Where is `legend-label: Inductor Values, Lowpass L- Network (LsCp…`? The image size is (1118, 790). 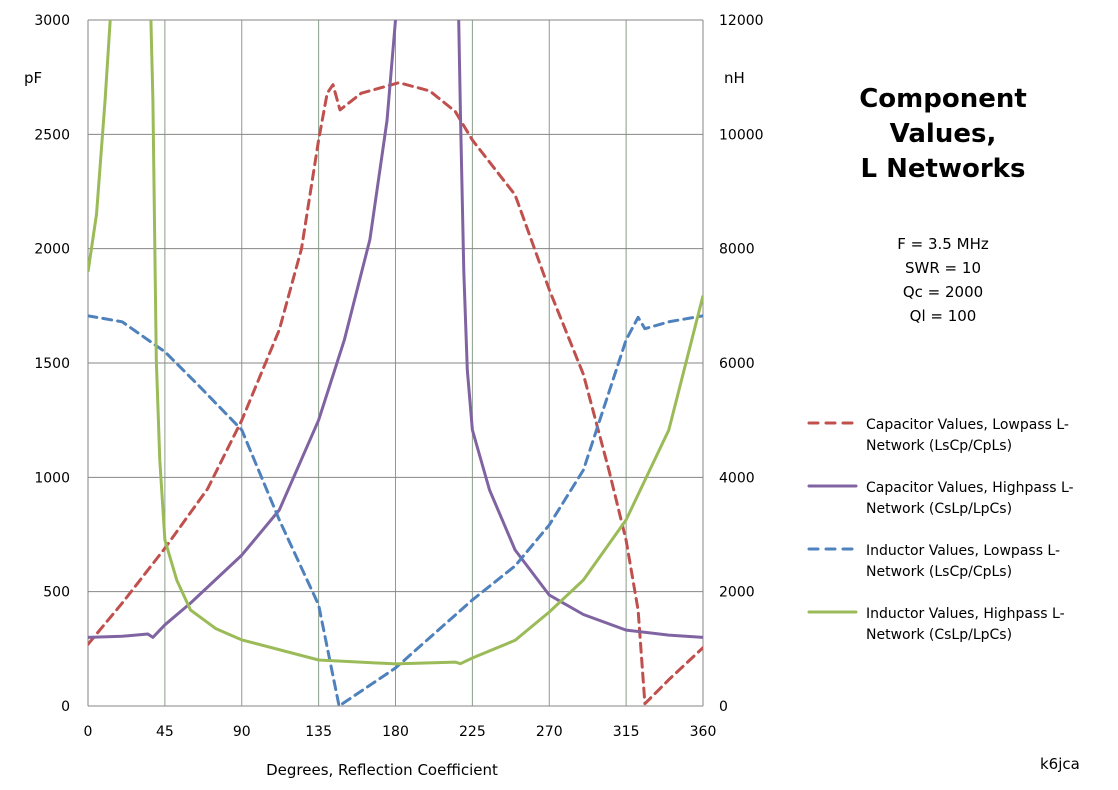
legend-label: Inductor Values, Lowpass L- Network (LsCp… is located at coordinates (963, 562).